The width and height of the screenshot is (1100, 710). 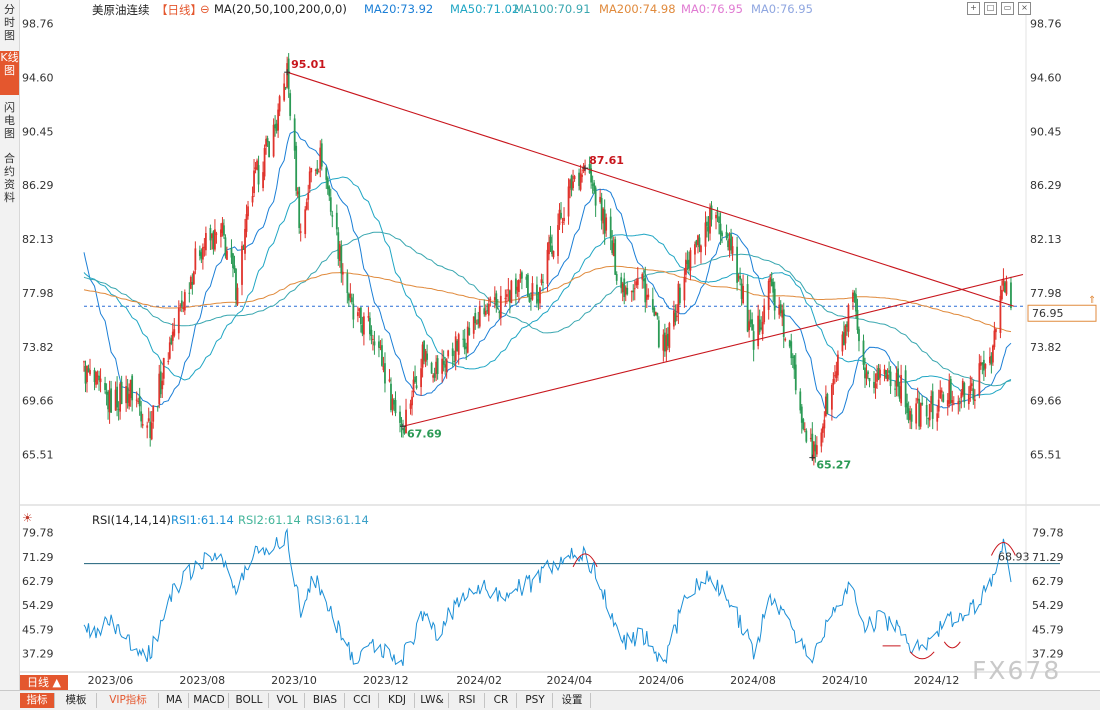 What do you see at coordinates (209, 700) in the screenshot?
I see `indicator-tab-4: MACD` at bounding box center [209, 700].